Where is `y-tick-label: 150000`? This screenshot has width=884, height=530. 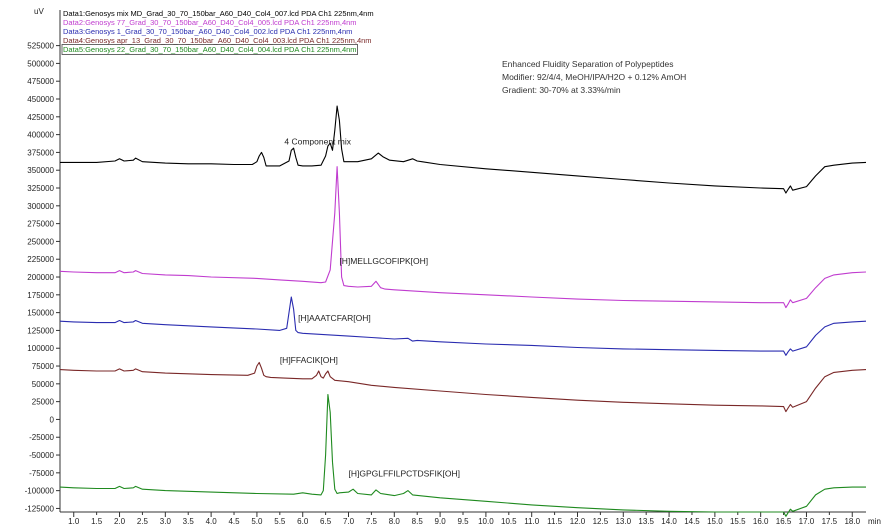 y-tick-label: 150000 is located at coordinates (40, 313).